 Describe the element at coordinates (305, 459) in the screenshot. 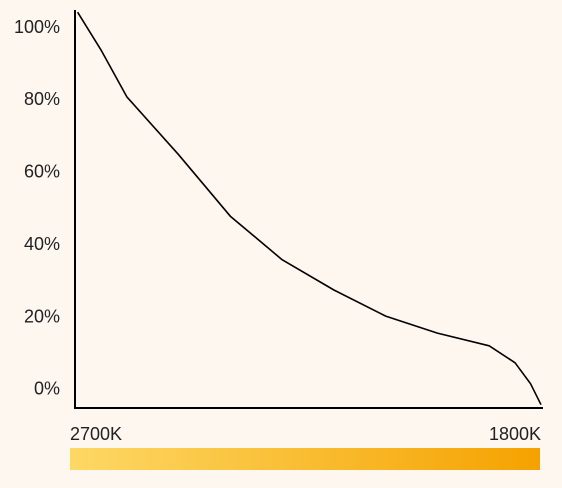

I see `color-temperature-bar` at that location.